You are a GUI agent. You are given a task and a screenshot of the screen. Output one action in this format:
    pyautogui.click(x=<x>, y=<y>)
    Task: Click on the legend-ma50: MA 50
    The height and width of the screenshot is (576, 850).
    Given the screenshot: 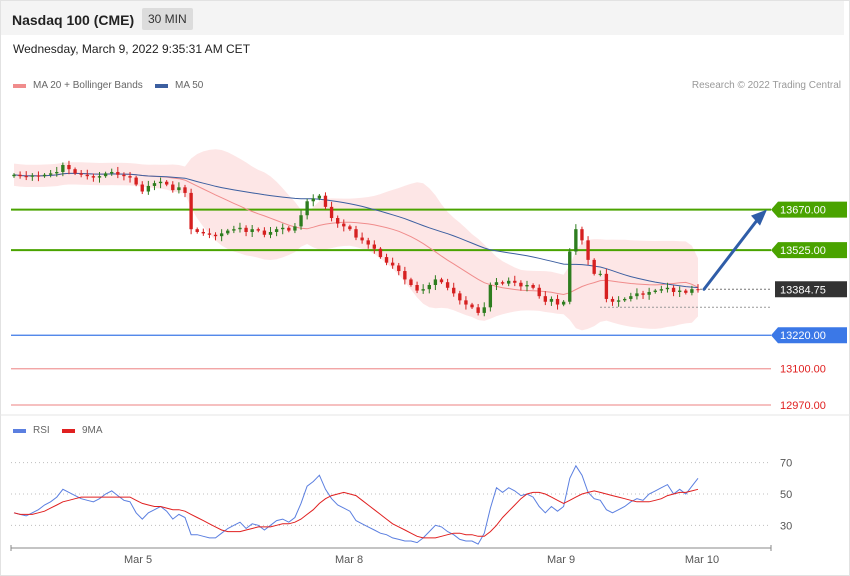 What is the action you would take?
    pyautogui.click(x=179, y=85)
    